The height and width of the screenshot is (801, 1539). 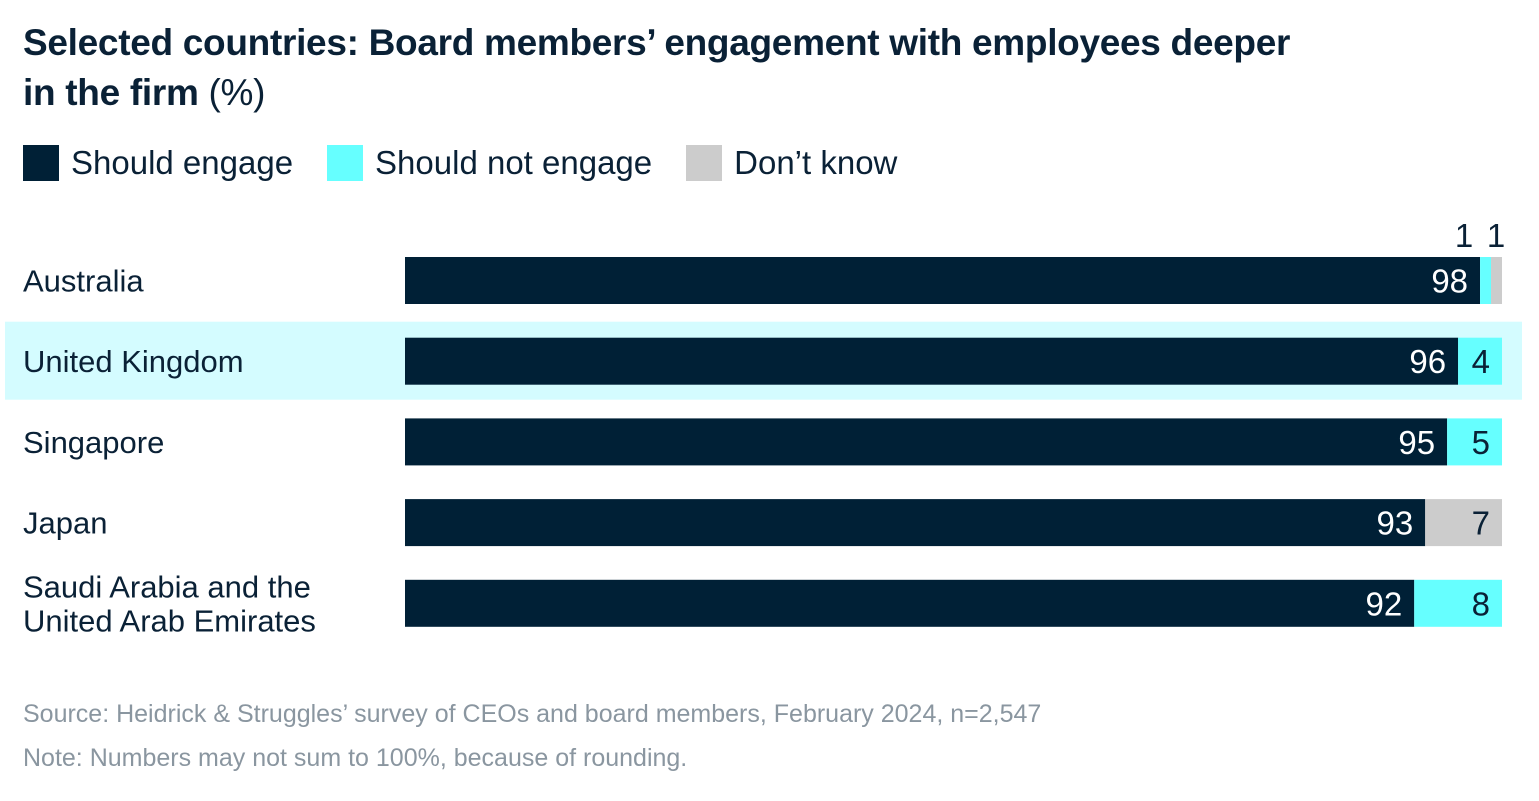 I want to click on title-unit: (%), so click(x=237, y=92).